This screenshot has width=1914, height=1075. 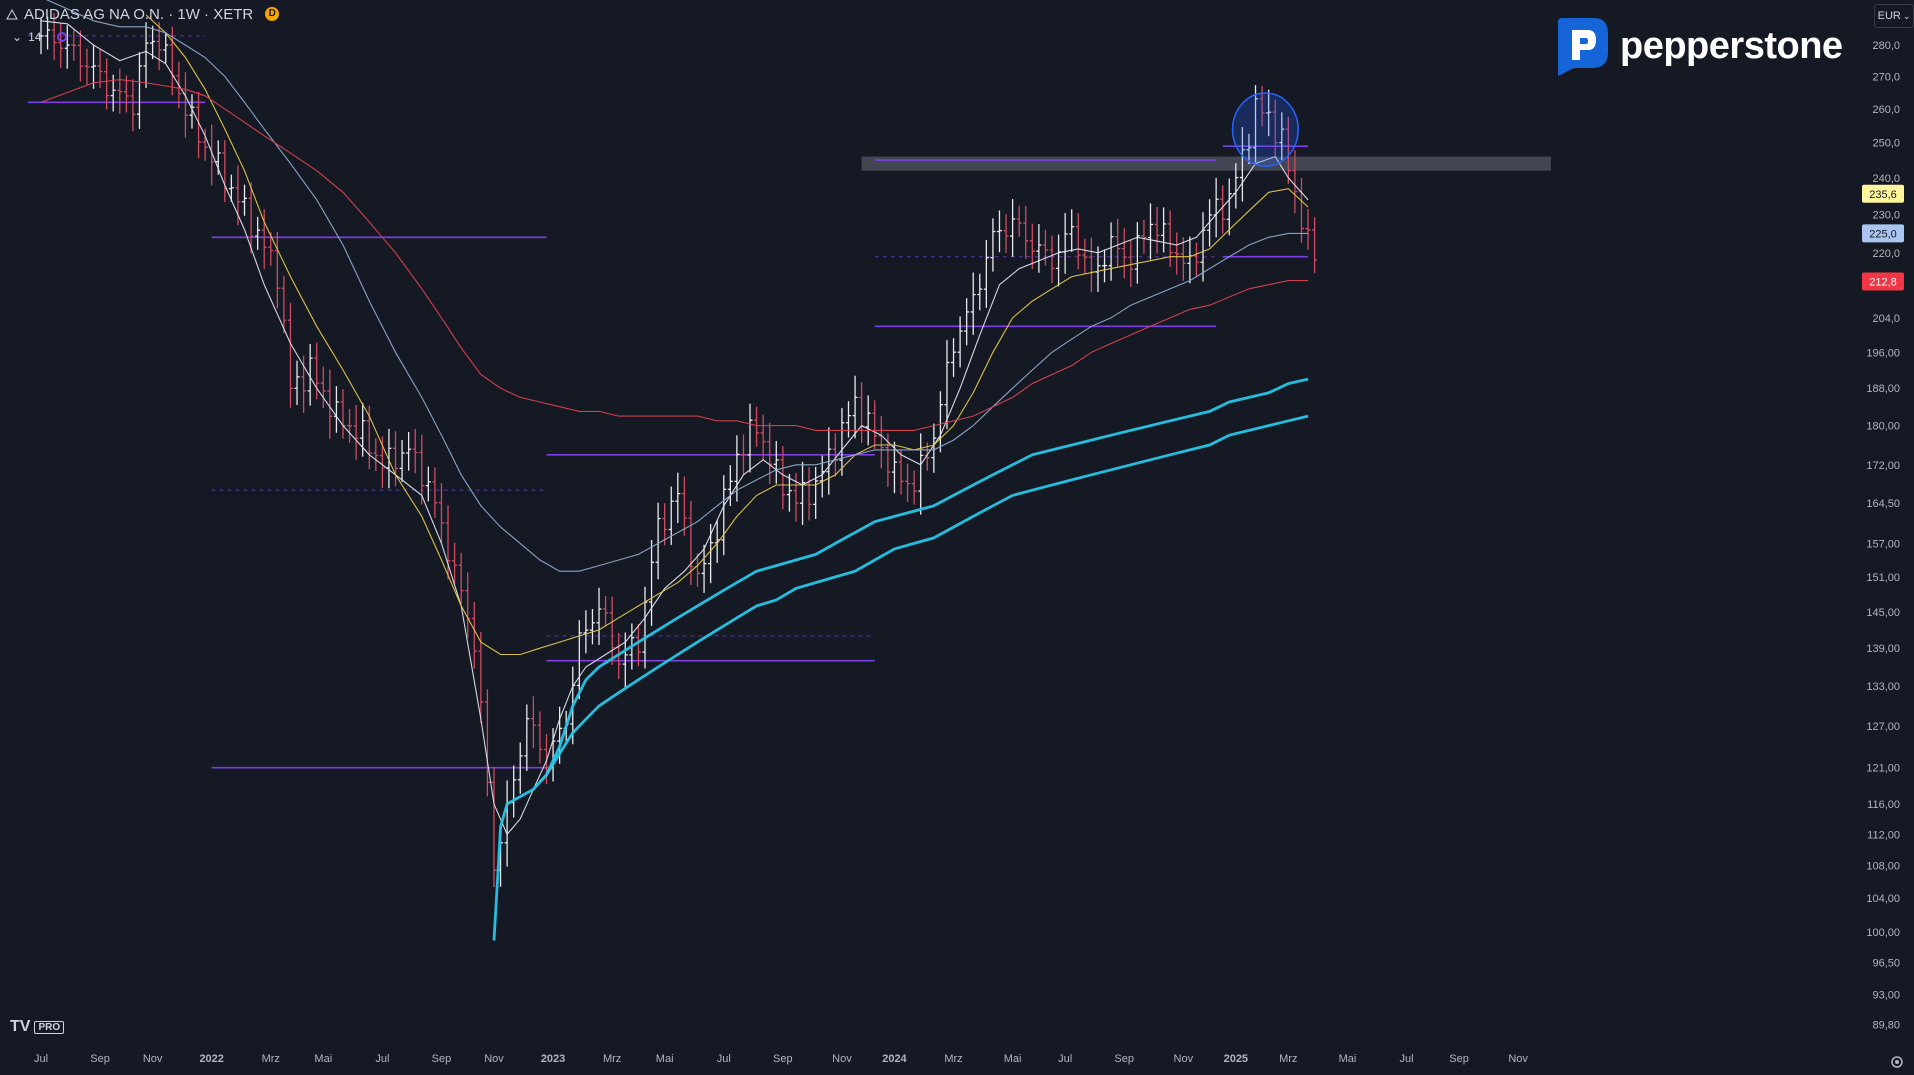 I want to click on x-tick-label: Jul, so click(x=382, y=1059).